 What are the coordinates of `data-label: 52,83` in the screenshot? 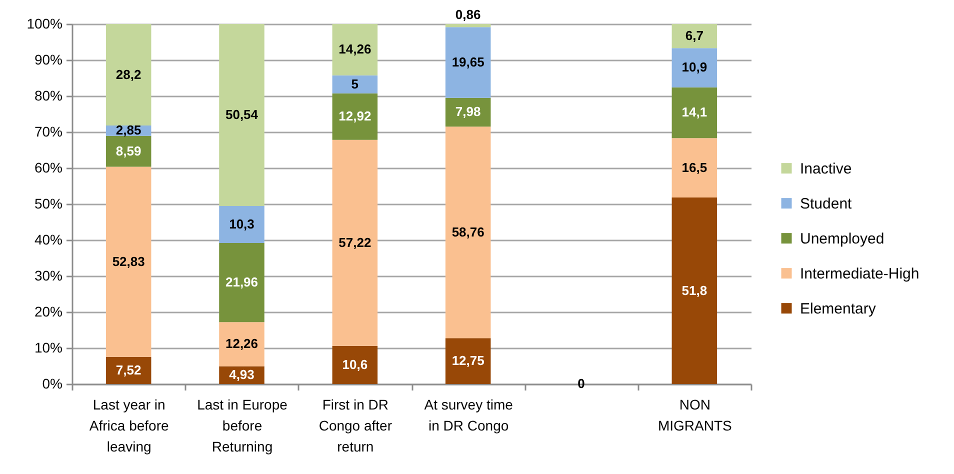 It's located at (128, 261).